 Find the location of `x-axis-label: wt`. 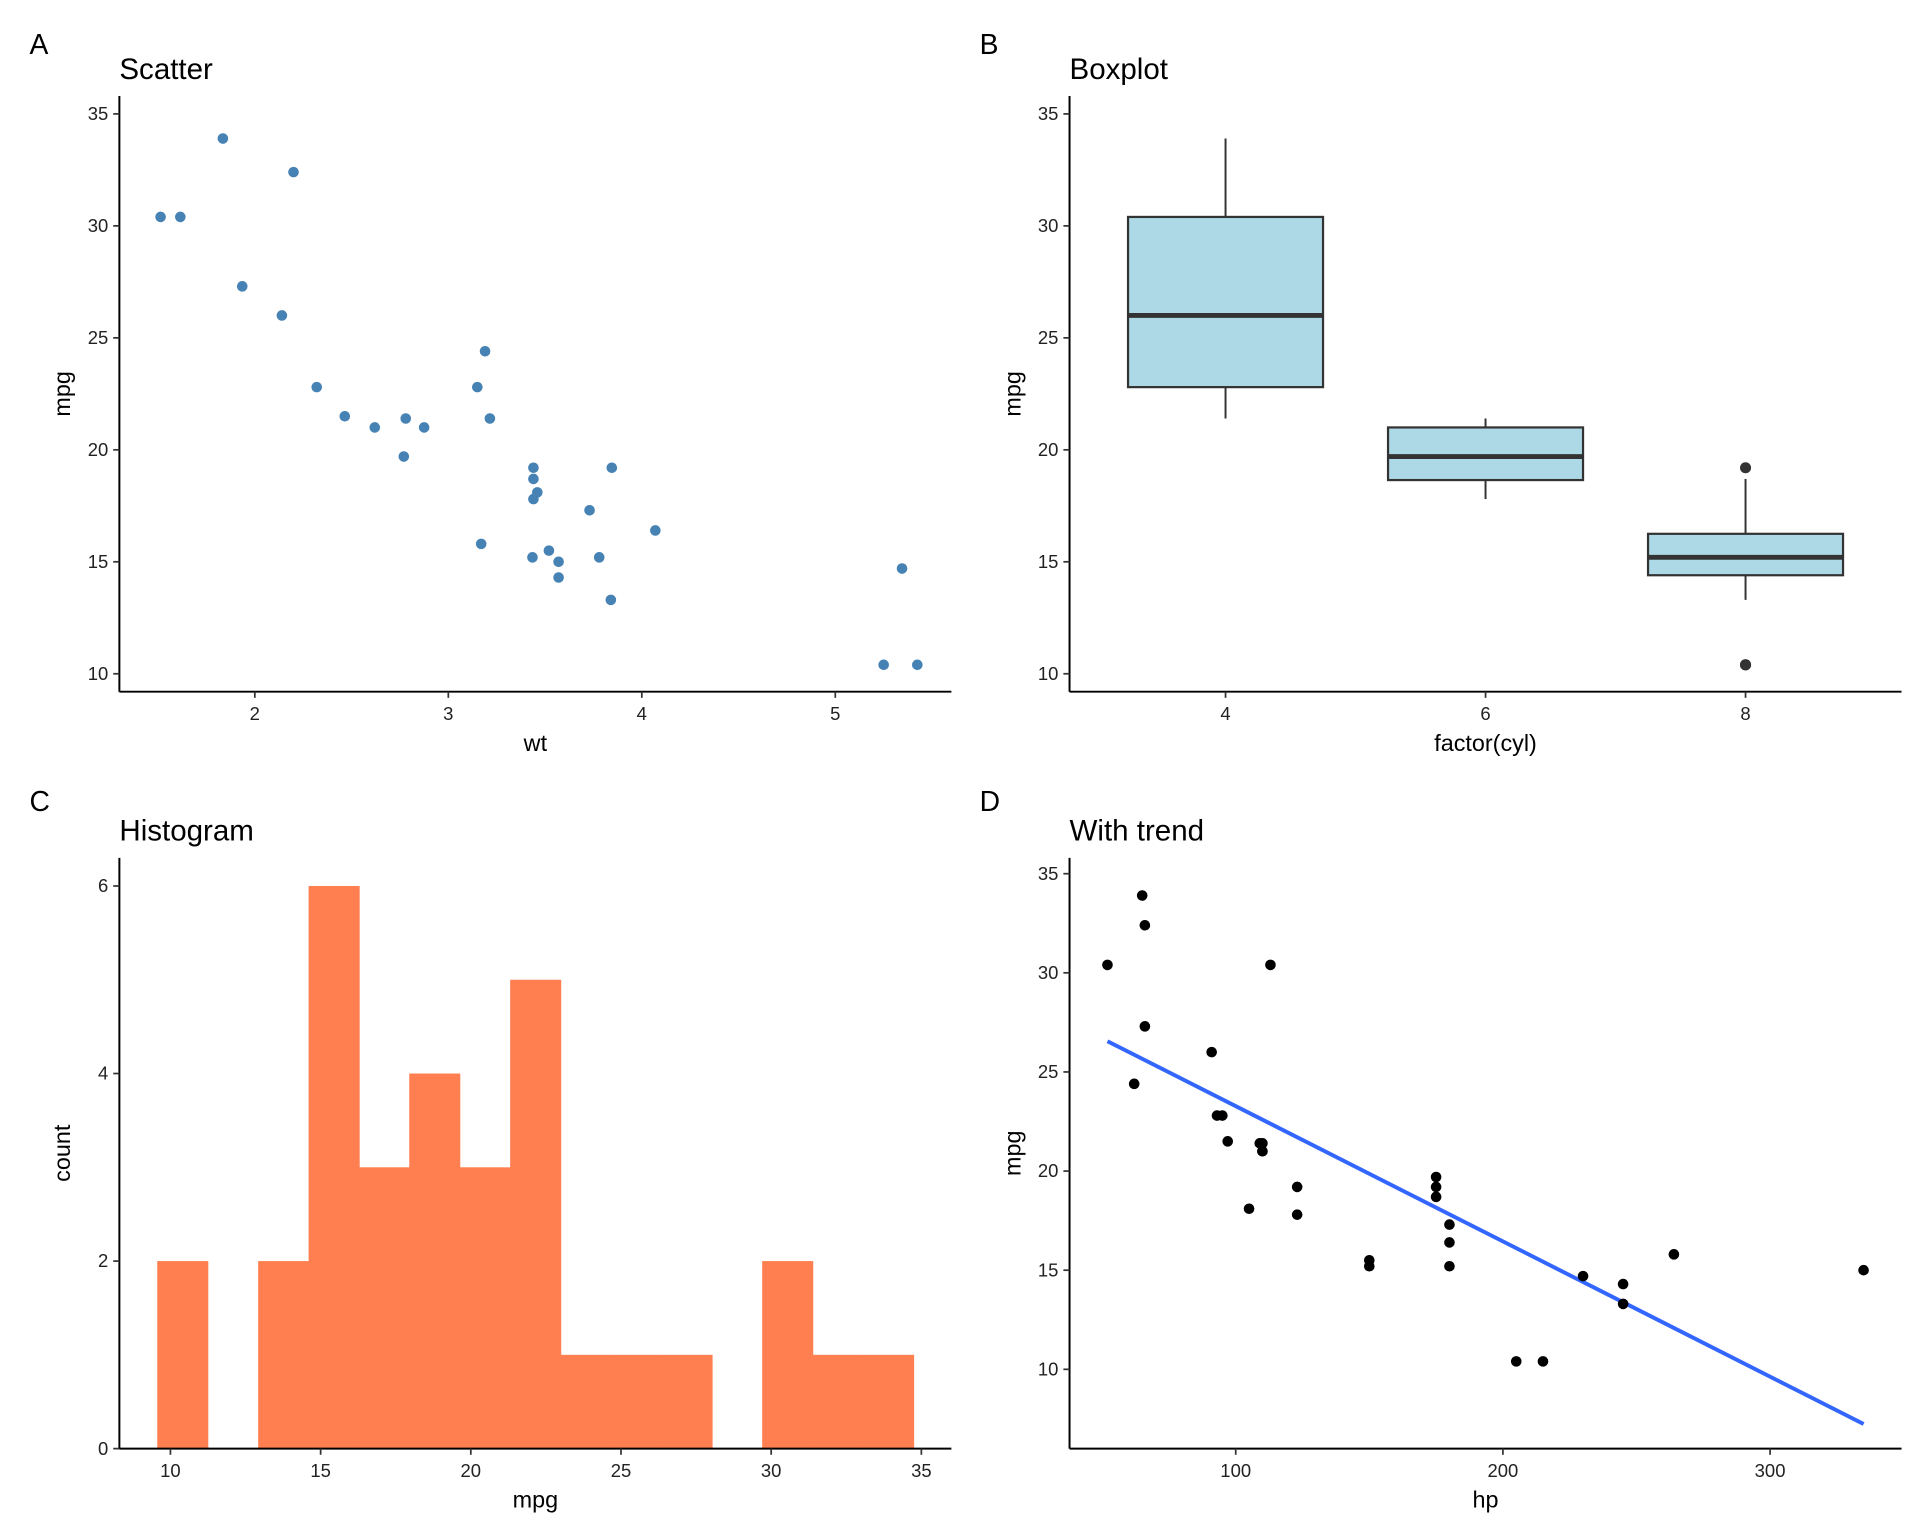

x-axis-label: wt is located at coordinates (535, 743).